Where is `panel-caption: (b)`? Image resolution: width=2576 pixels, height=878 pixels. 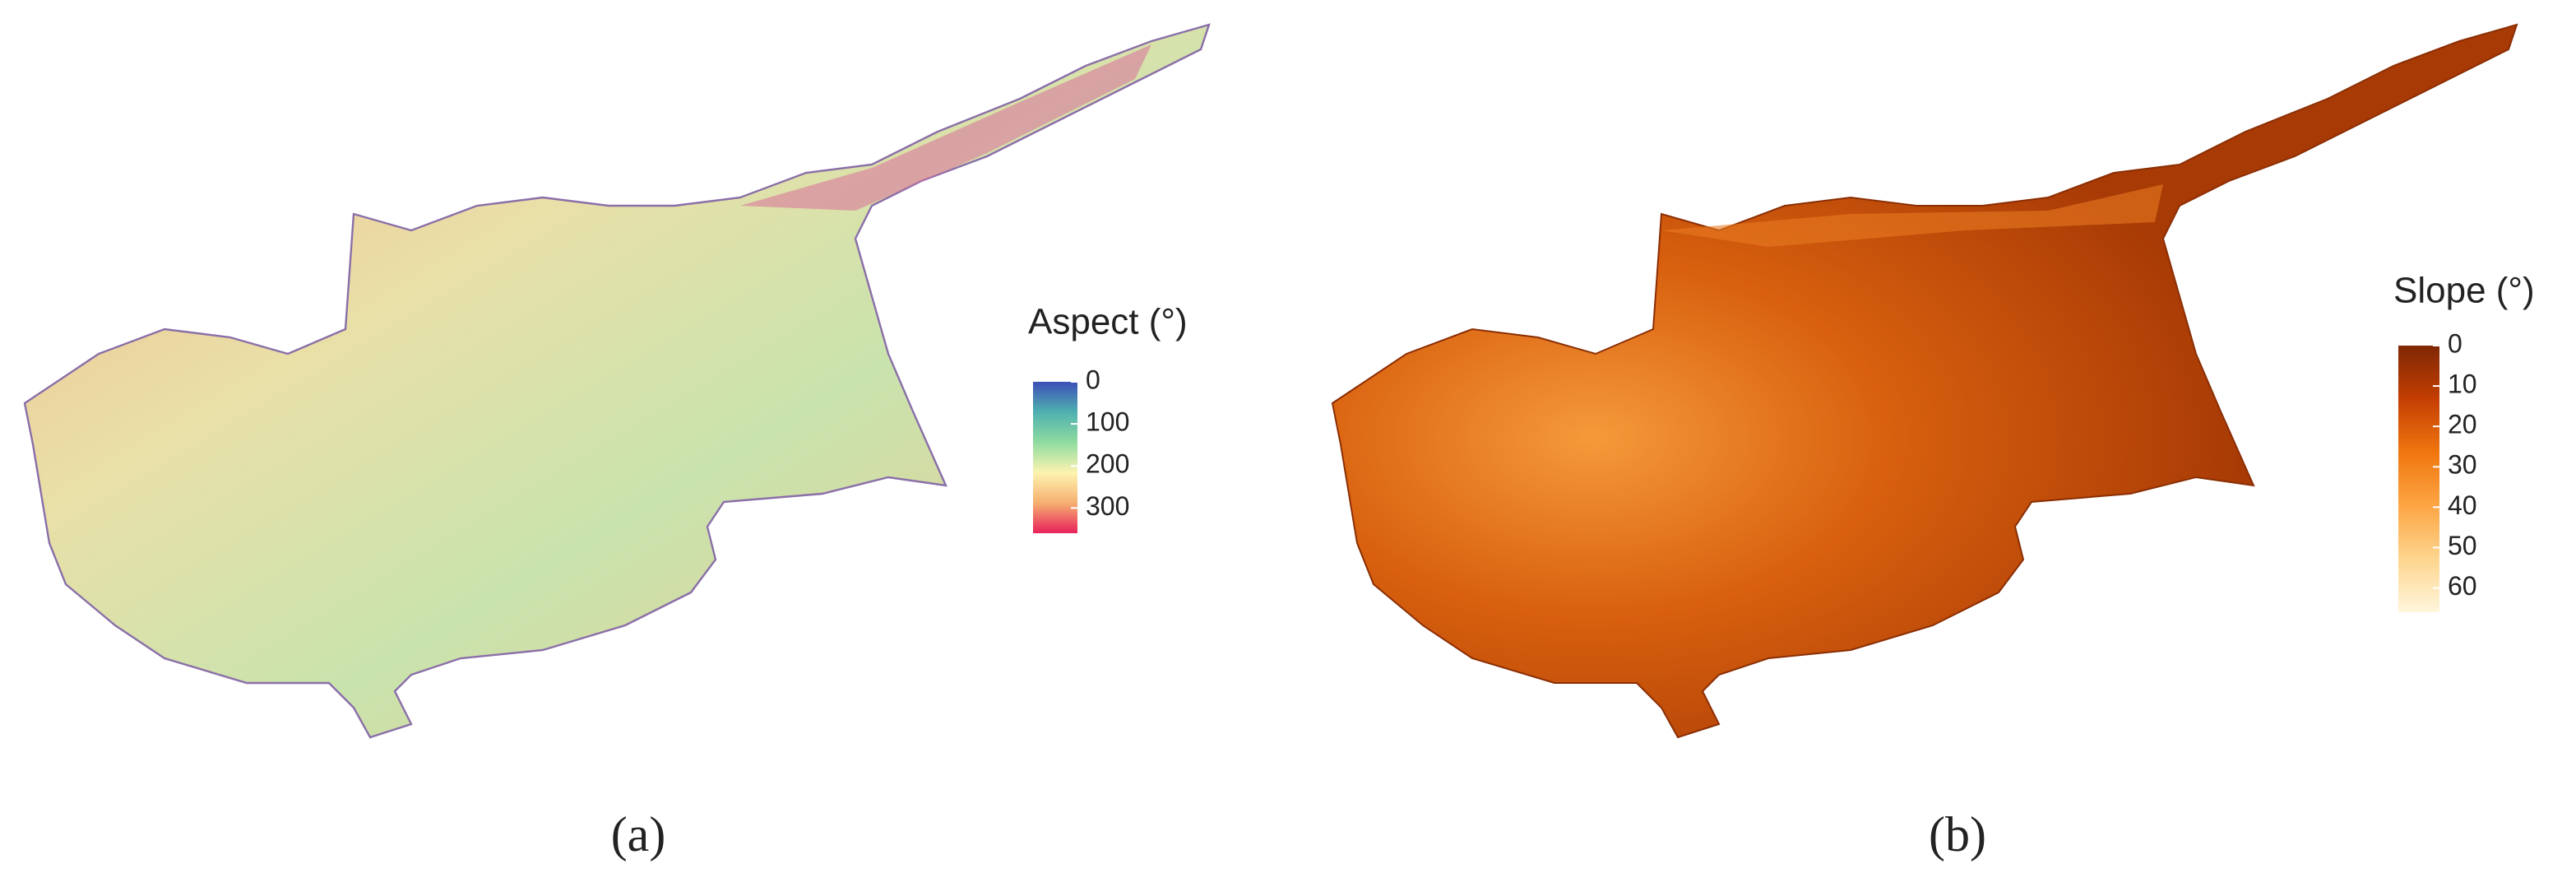 panel-caption: (b) is located at coordinates (1957, 834).